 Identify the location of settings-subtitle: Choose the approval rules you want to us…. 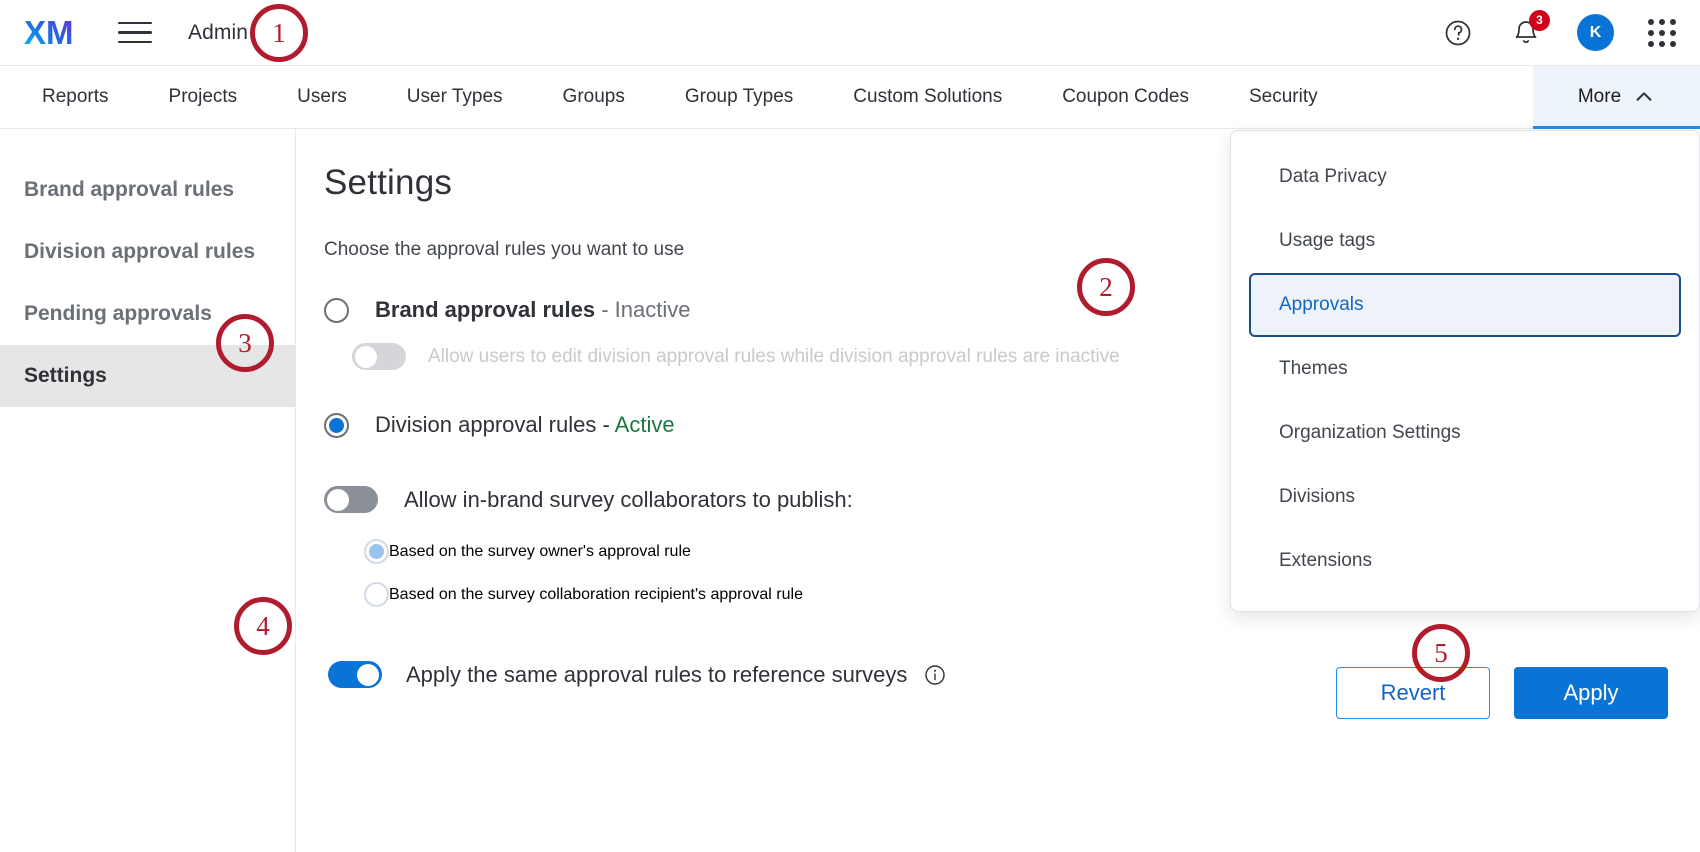
(504, 249).